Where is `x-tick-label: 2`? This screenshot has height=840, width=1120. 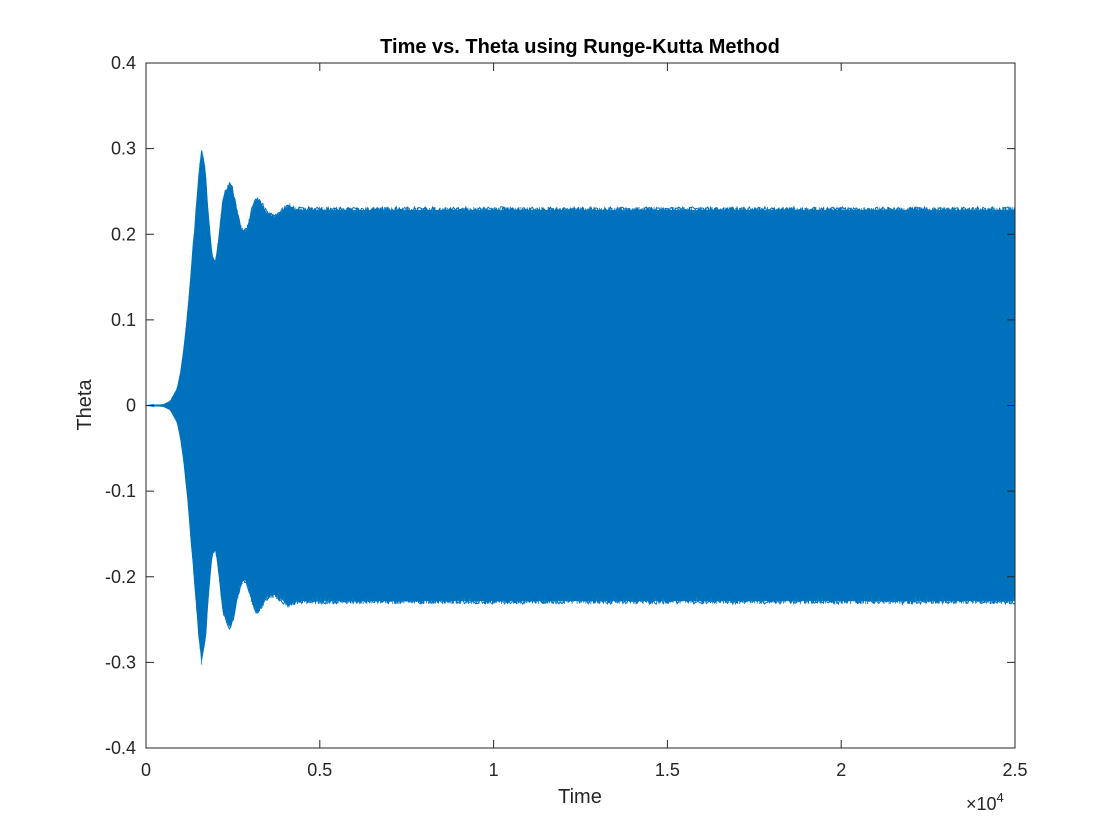
x-tick-label: 2 is located at coordinates (841, 770).